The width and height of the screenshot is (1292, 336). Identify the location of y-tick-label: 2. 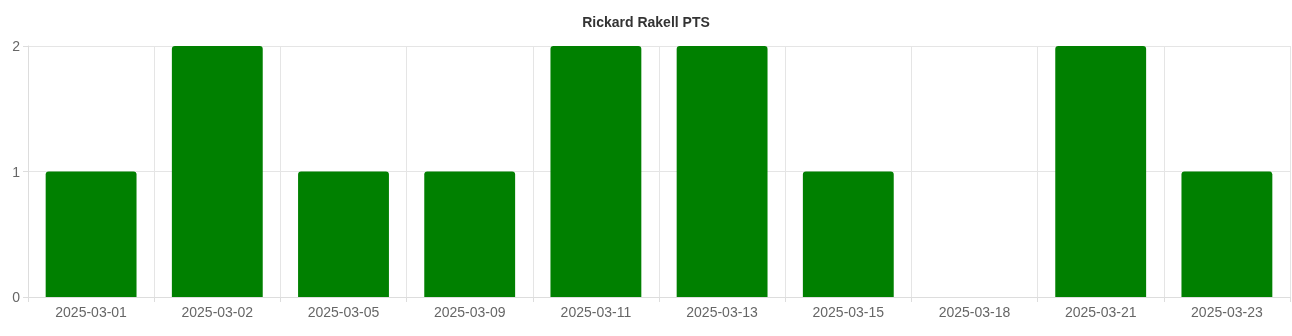
(16, 46).